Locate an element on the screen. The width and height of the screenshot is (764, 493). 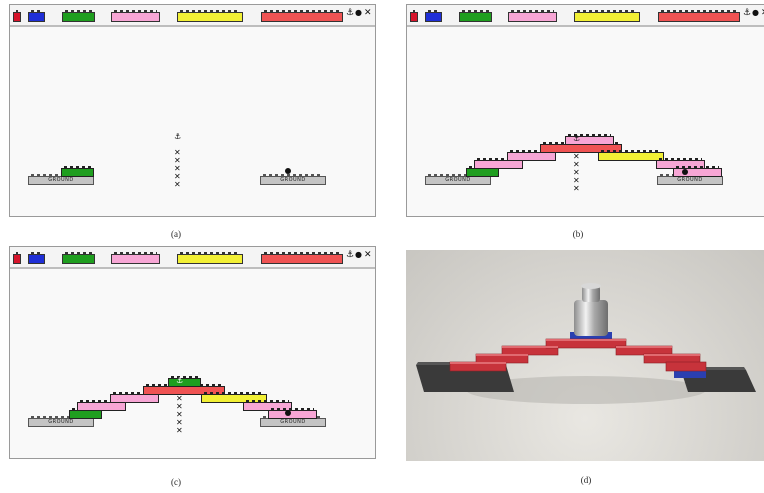
caption-b: (b) is located at coordinates (578, 234).